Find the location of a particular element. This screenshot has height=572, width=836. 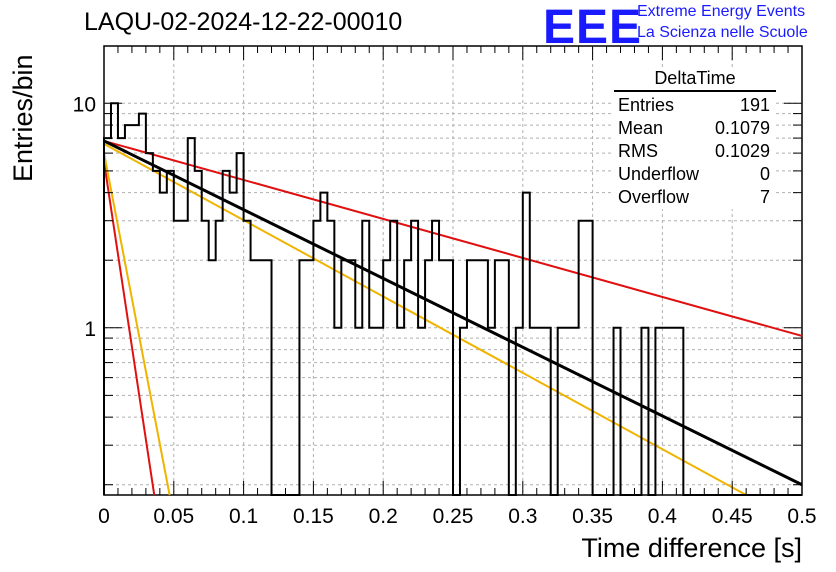

x-axis-label: Time difference [s] is located at coordinates (691, 548).